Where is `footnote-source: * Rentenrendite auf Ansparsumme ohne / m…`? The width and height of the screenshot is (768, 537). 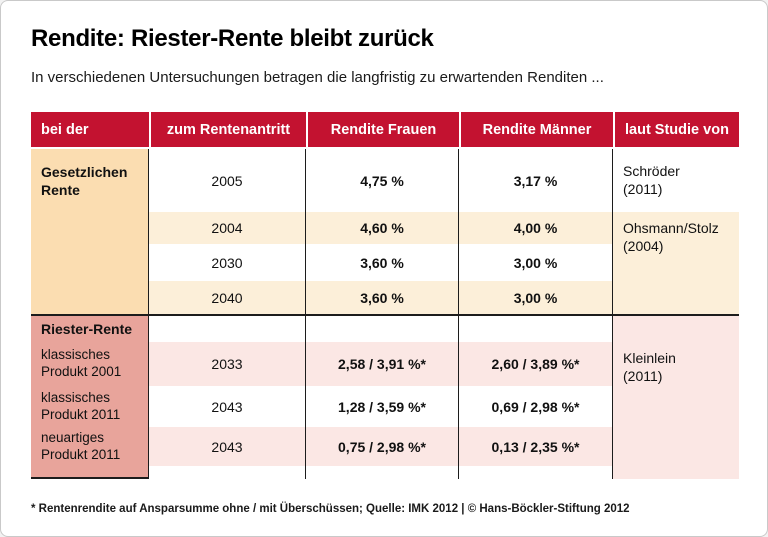 footnote-source: * Rentenrendite auf Ansparsumme ohne / m… is located at coordinates (330, 509).